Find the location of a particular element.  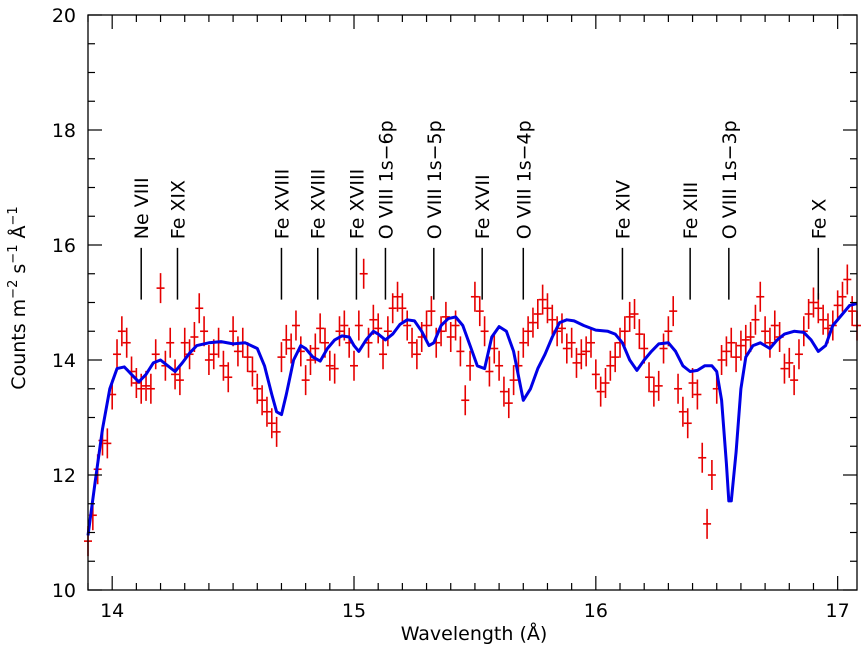

x-tick-label: 17 is located at coordinates (838, 611).